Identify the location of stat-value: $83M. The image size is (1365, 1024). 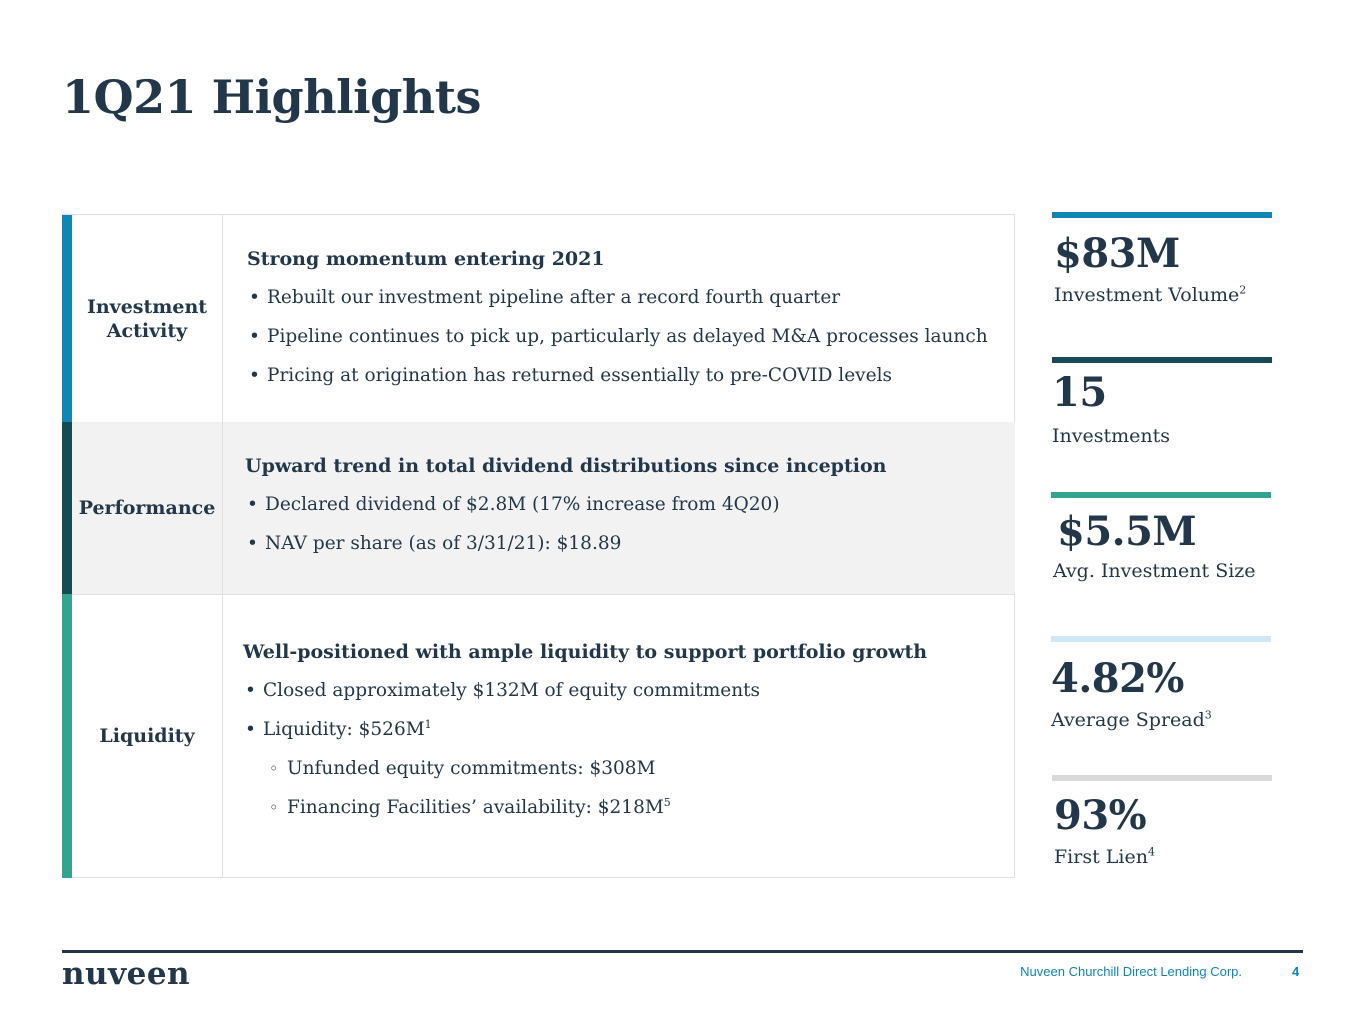
(1117, 253).